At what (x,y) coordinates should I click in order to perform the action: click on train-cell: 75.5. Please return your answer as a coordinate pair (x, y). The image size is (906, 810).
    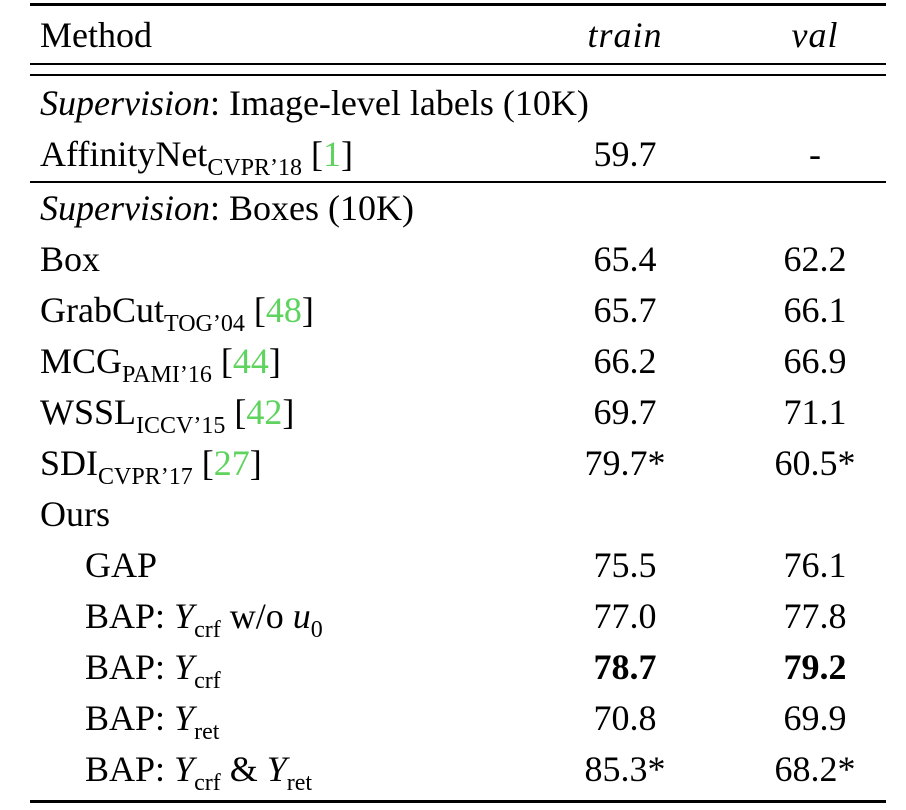
    Looking at the image, I should click on (625, 565).